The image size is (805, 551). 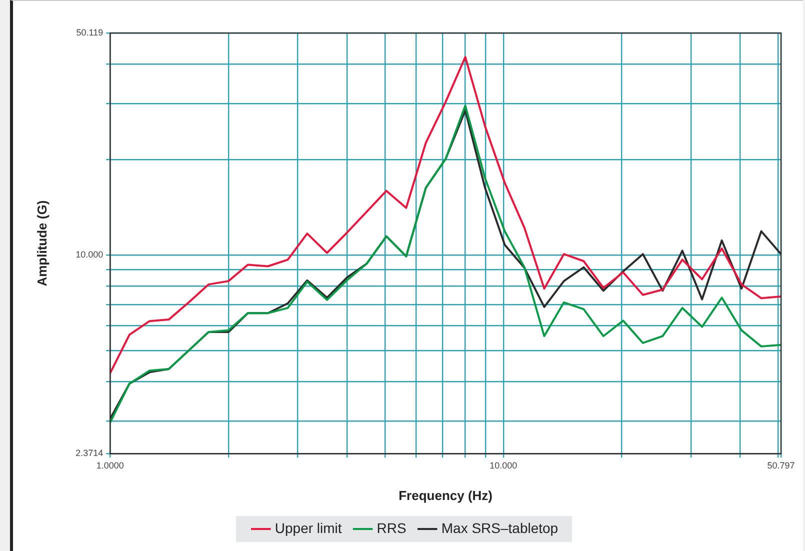 I want to click on y-tick-label: 2.3714, so click(x=90, y=453).